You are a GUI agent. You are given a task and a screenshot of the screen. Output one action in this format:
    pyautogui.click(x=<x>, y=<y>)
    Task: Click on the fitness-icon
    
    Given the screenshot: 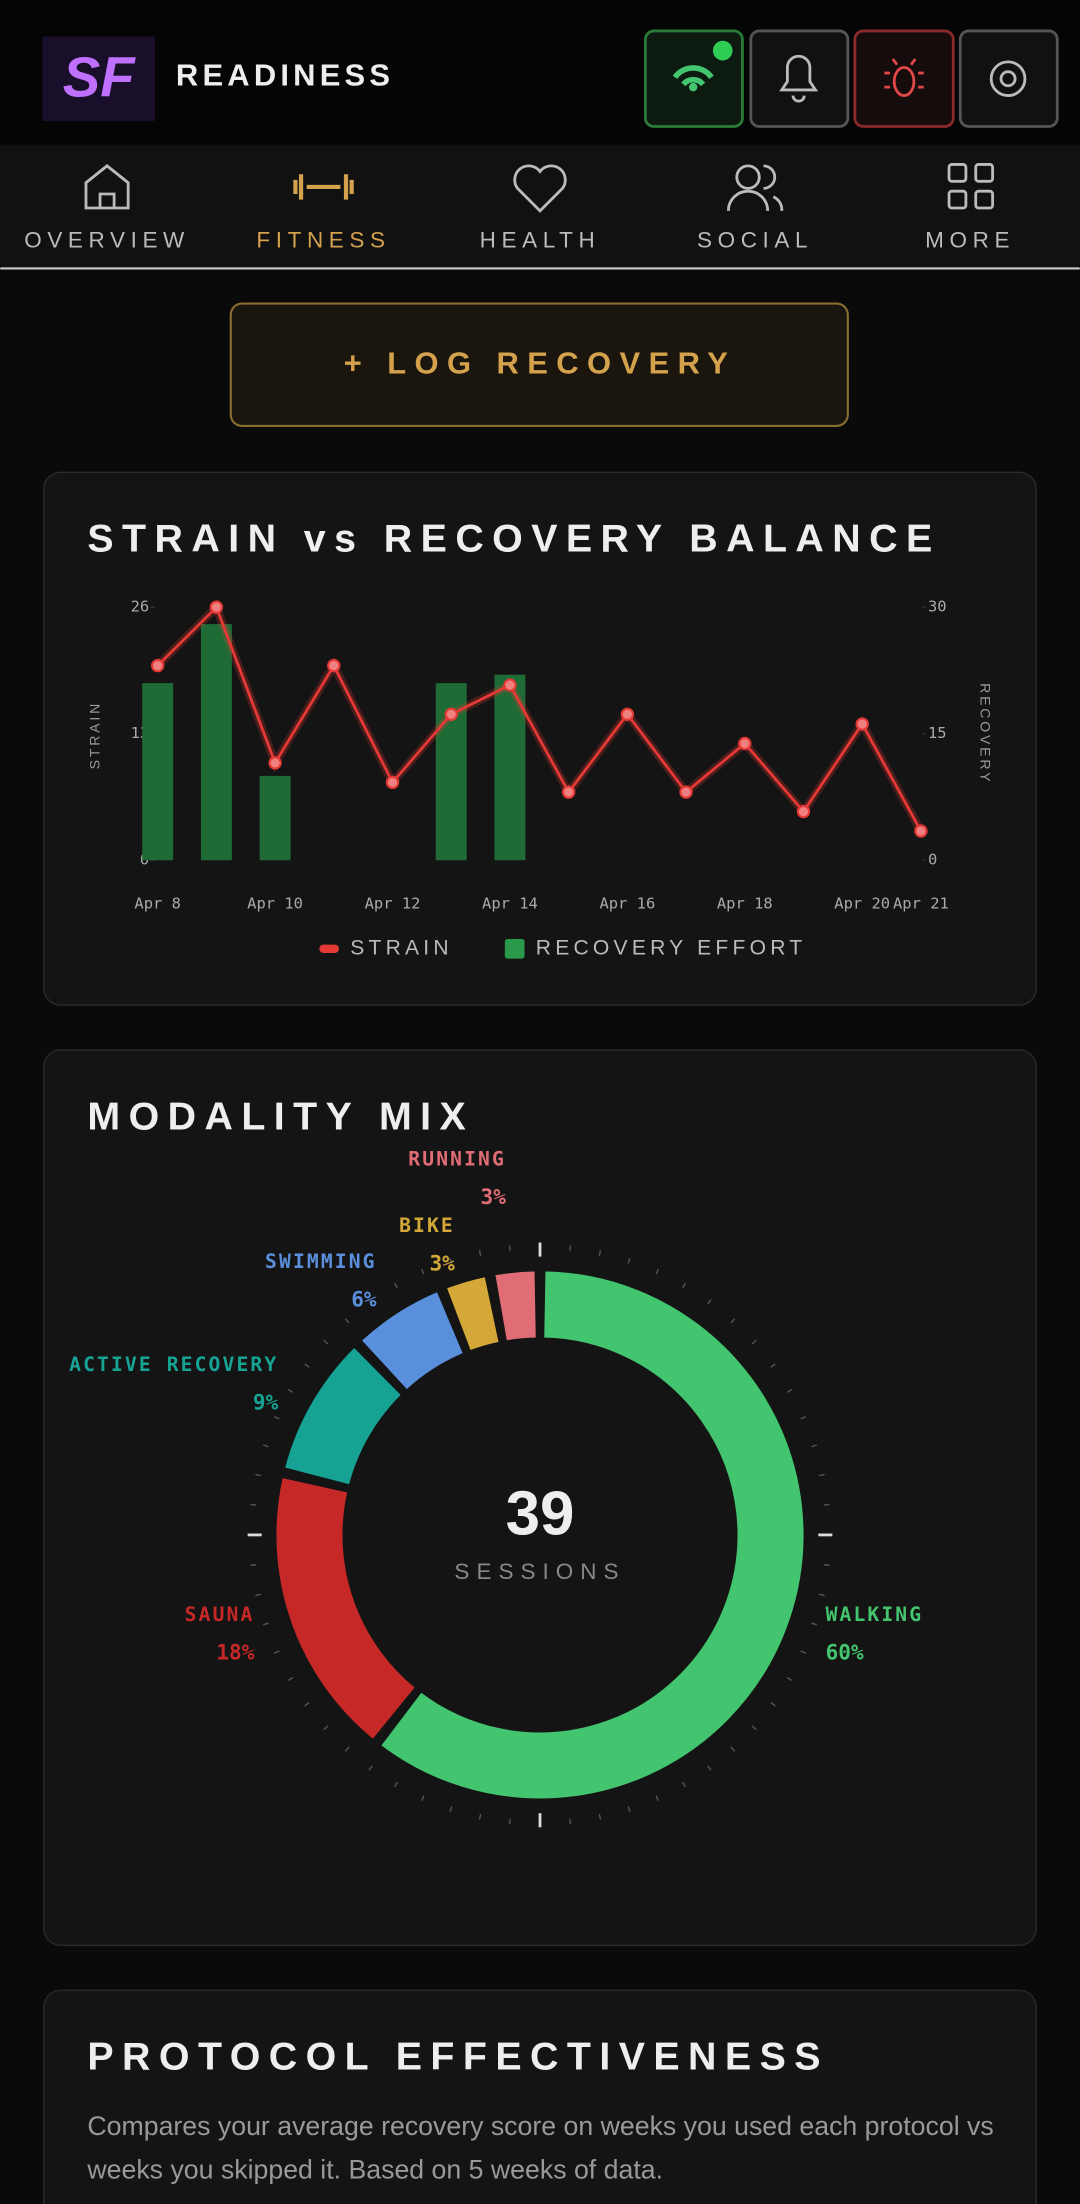 What is the action you would take?
    pyautogui.click(x=323, y=187)
    